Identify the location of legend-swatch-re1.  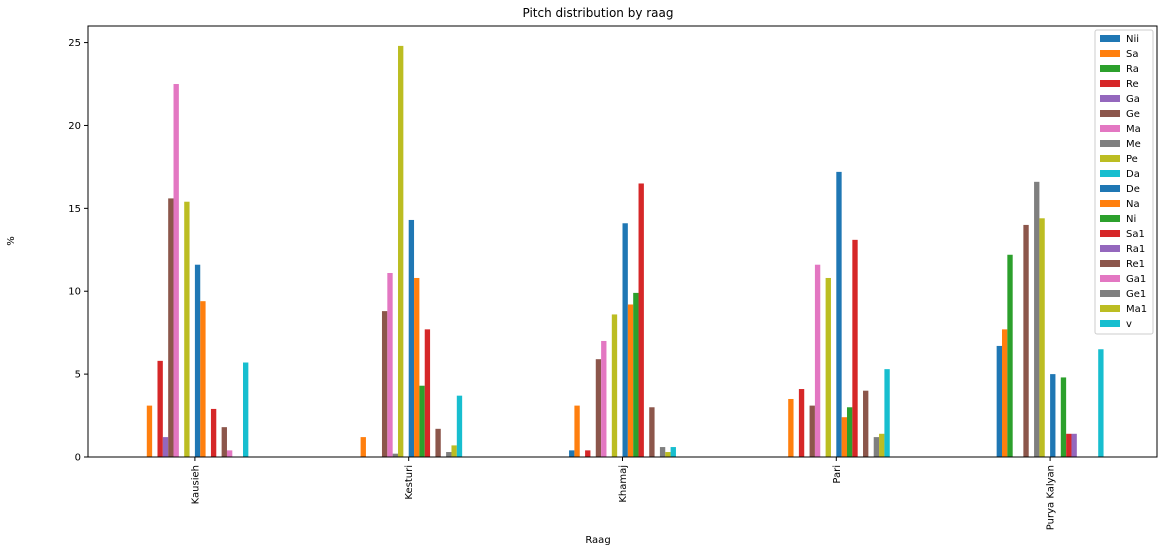
(1110, 263).